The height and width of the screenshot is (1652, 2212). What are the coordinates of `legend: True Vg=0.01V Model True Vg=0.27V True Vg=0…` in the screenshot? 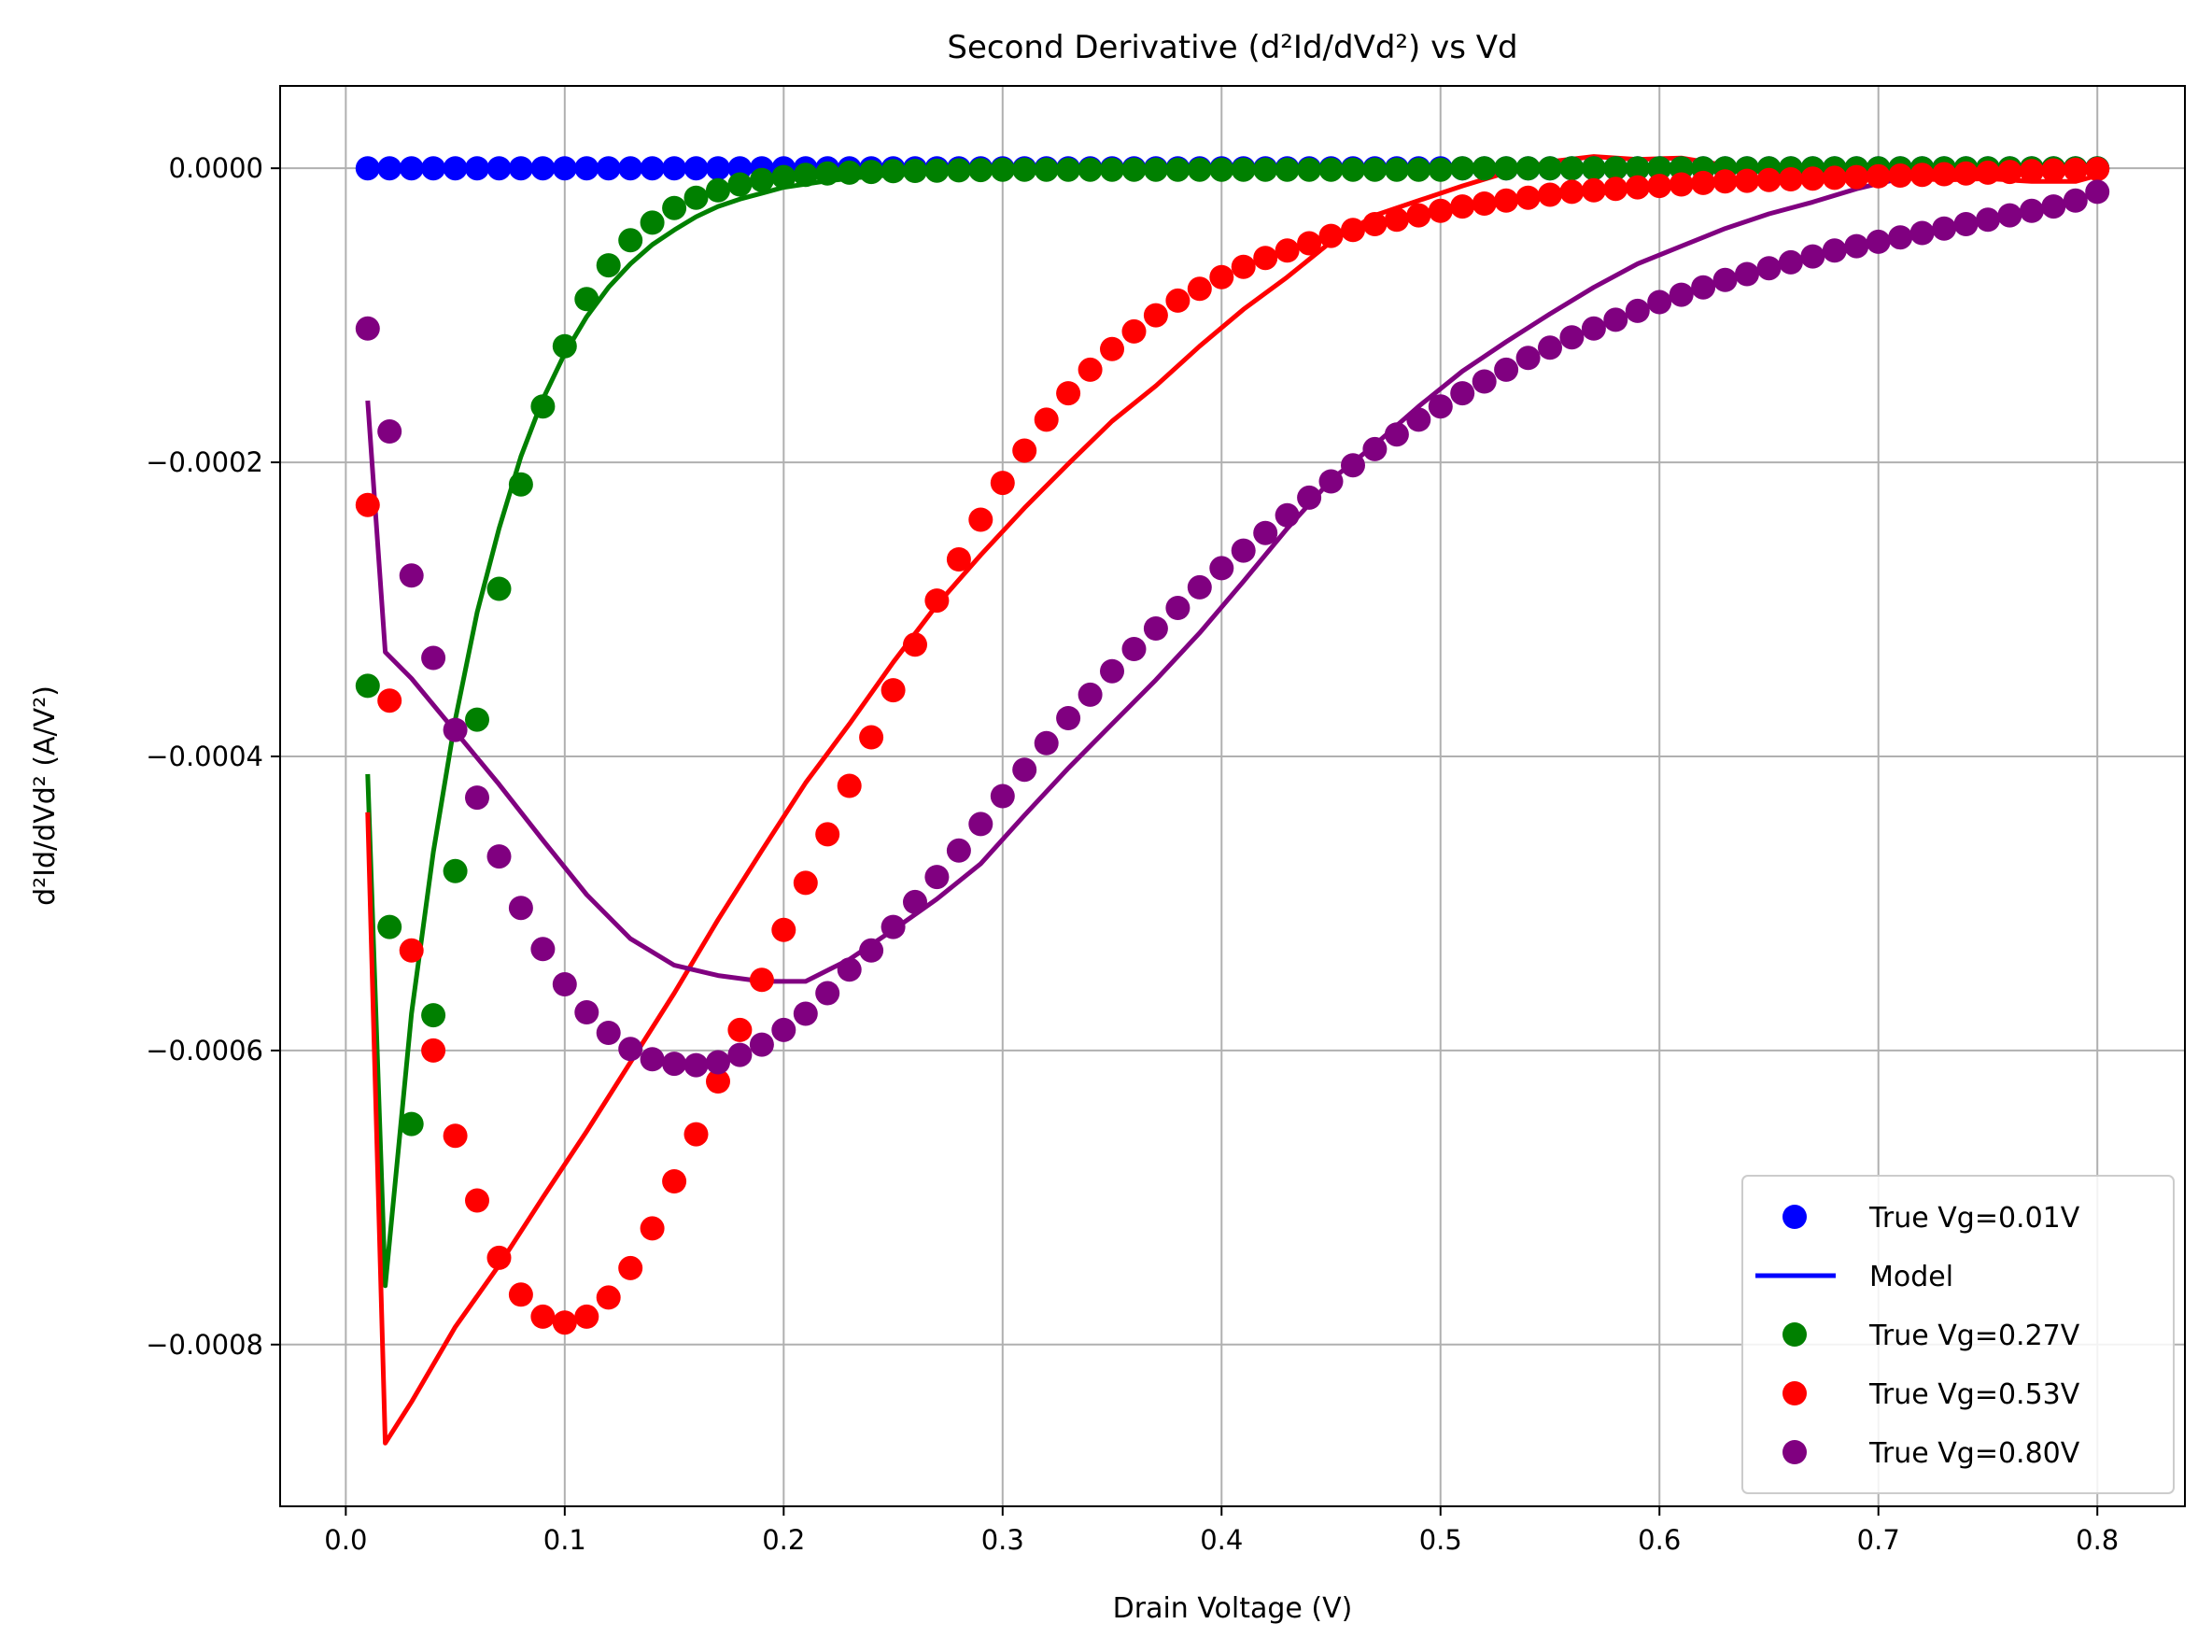 It's located at (1958, 1334).